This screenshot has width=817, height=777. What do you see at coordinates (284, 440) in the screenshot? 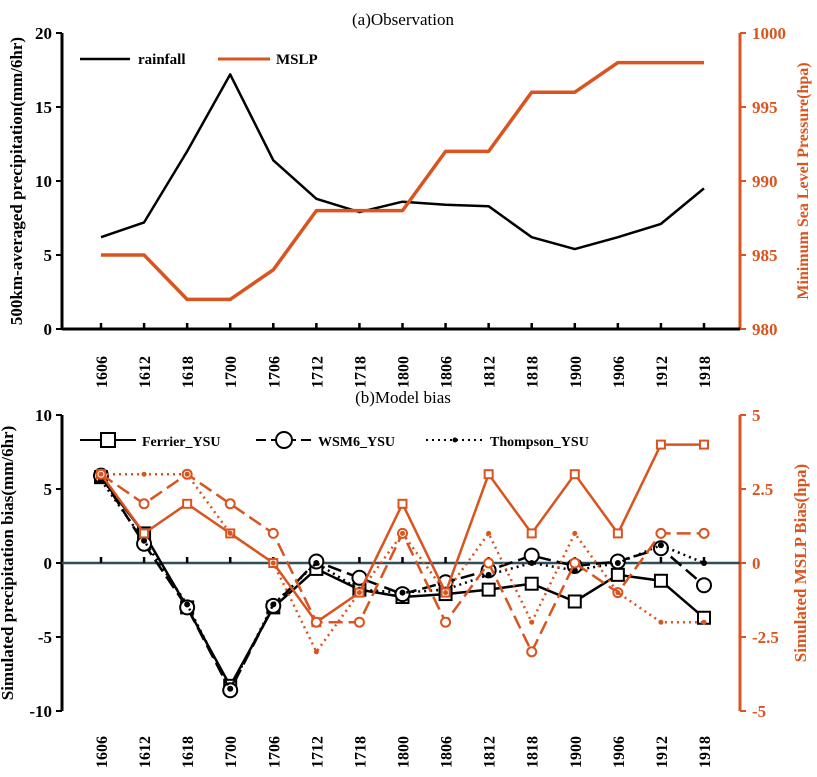
I see `legend-wsm6-marker` at bounding box center [284, 440].